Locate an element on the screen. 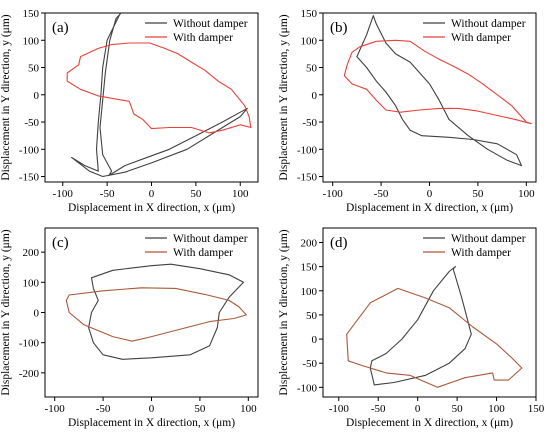 This screenshot has height=434, width=550. panel-label: (c) is located at coordinates (60, 243).